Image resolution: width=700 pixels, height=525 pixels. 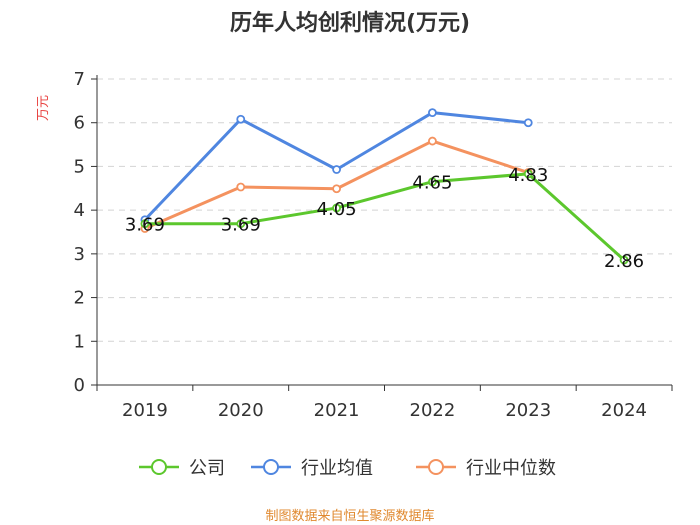 I want to click on x-tick-label-2022: 2022, so click(x=433, y=410).